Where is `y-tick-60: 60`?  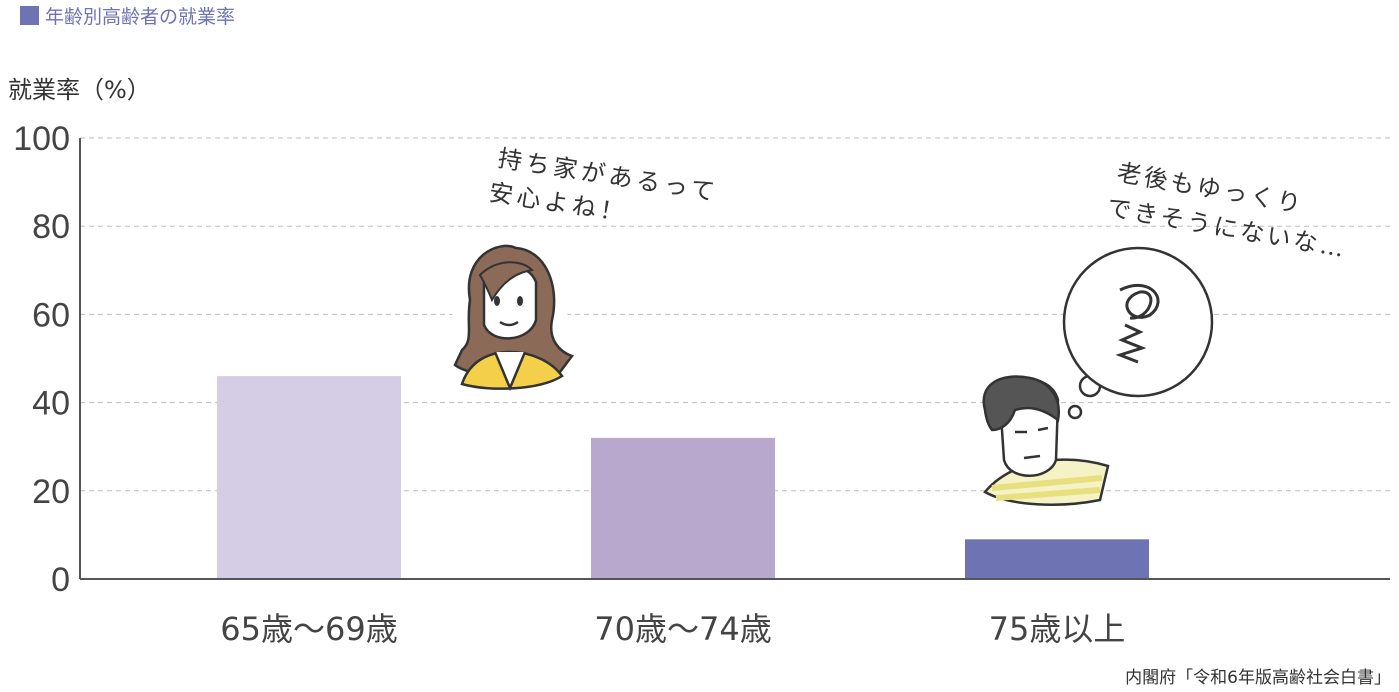 y-tick-60: 60 is located at coordinates (51, 315).